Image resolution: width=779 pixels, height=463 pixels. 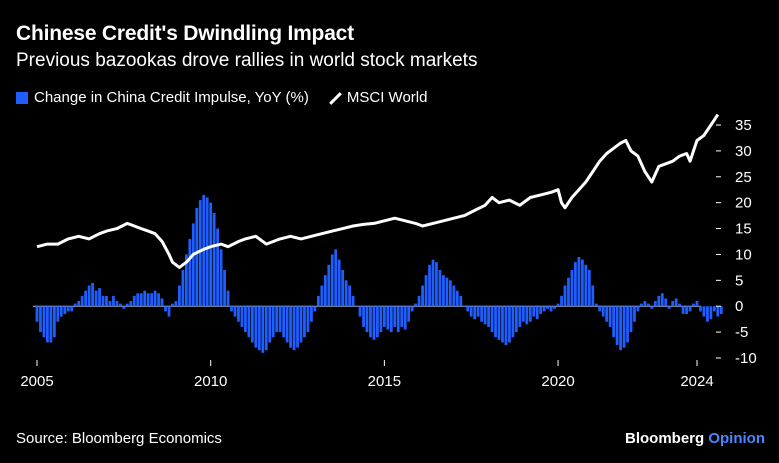 What do you see at coordinates (119, 438) in the screenshot?
I see `source-note: Source: Bloomberg Economics` at bounding box center [119, 438].